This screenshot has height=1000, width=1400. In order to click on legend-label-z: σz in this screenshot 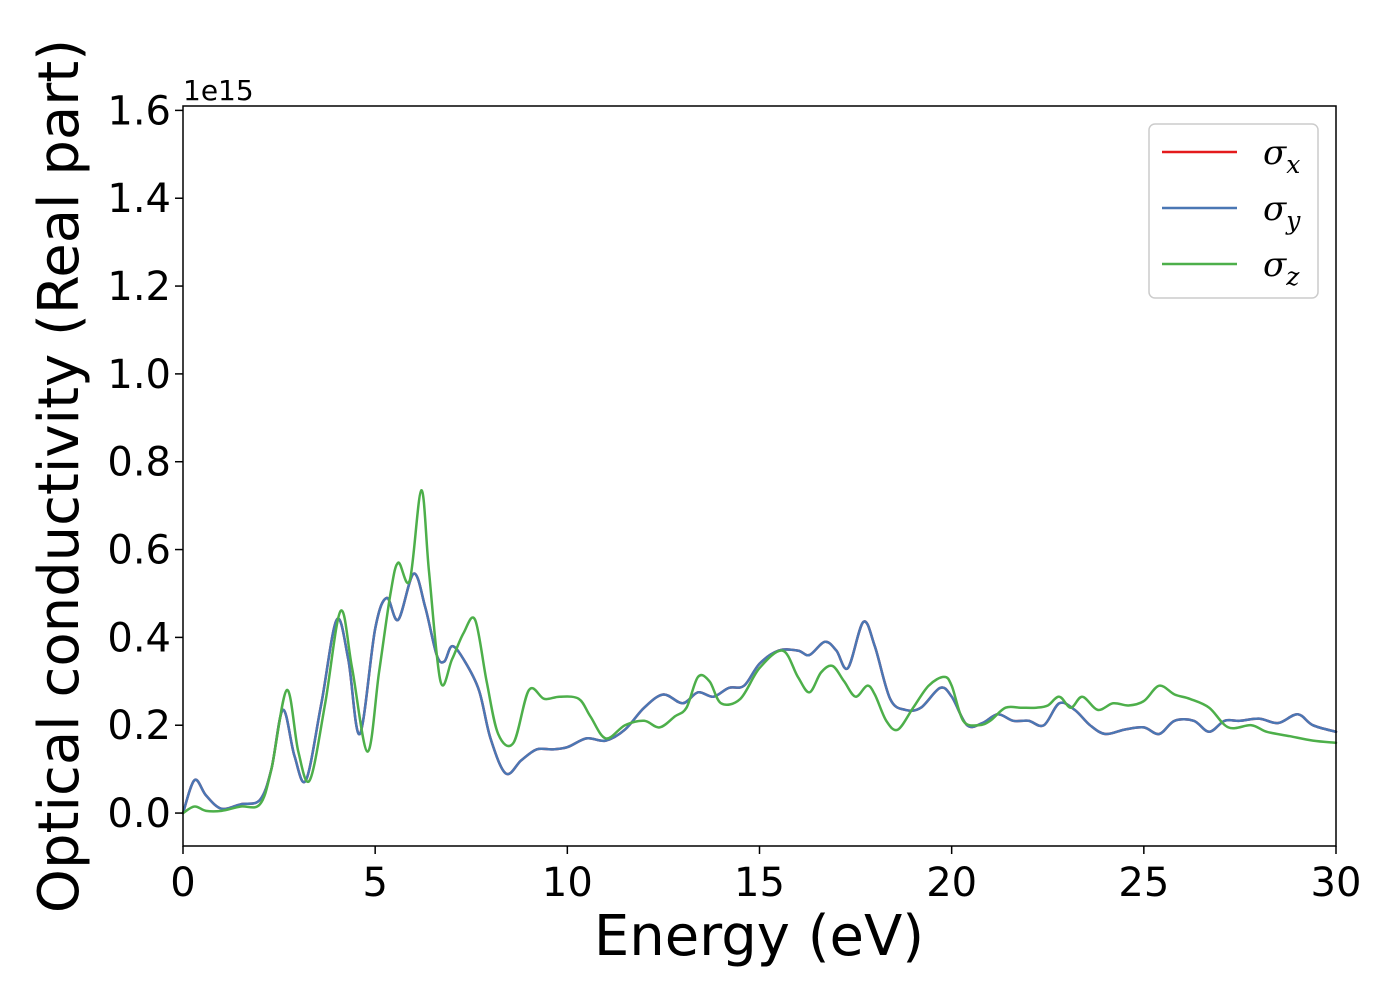, I will do `click(1281, 268)`.